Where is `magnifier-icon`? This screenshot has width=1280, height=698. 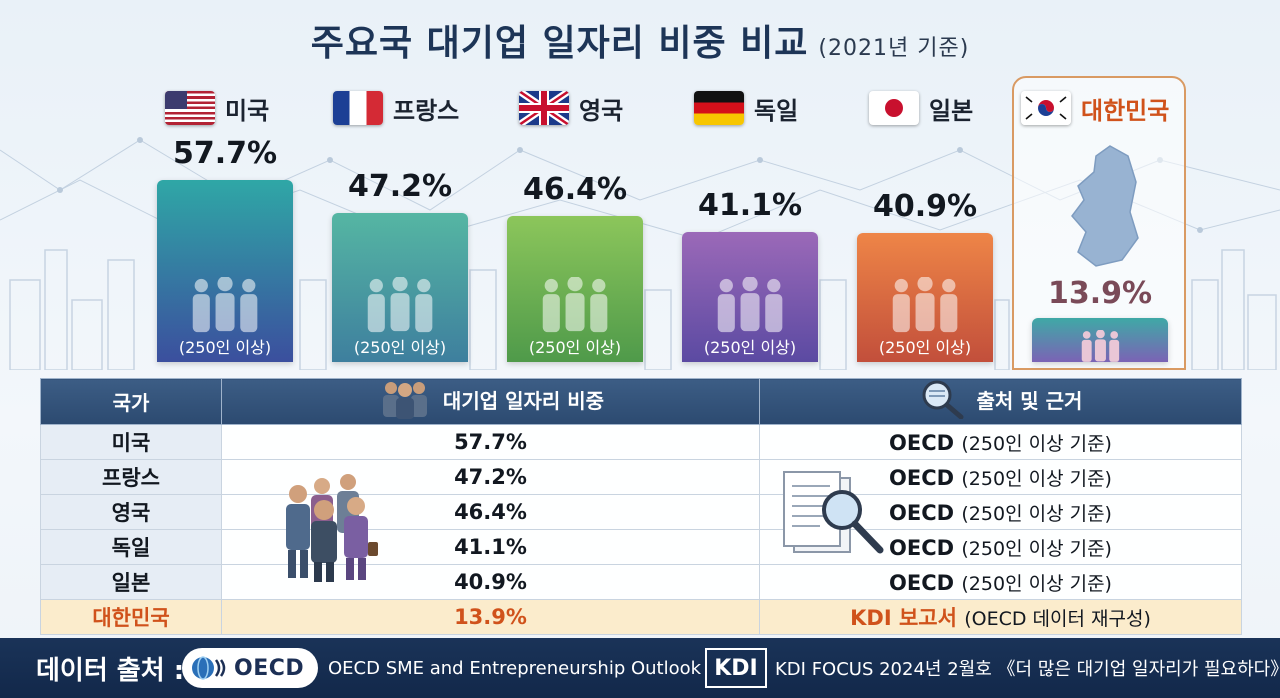
magnifier-icon is located at coordinates (943, 399).